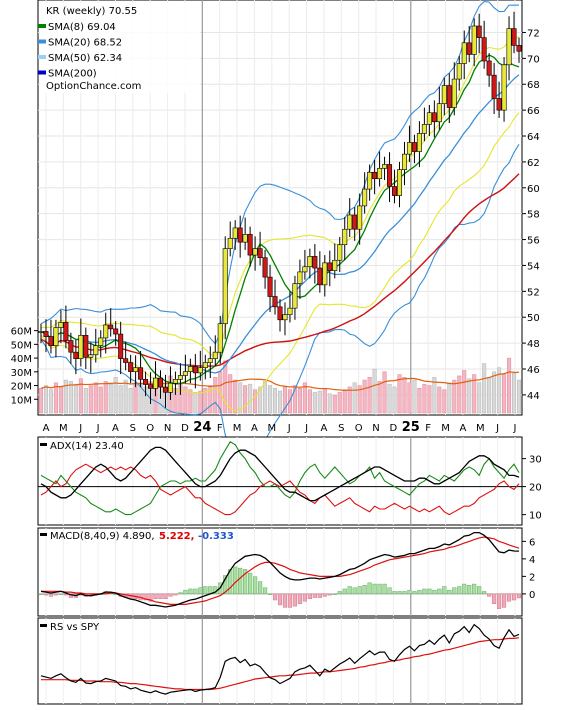 The image size is (566, 710). I want to click on time-axis-label: F, so click(220, 428).